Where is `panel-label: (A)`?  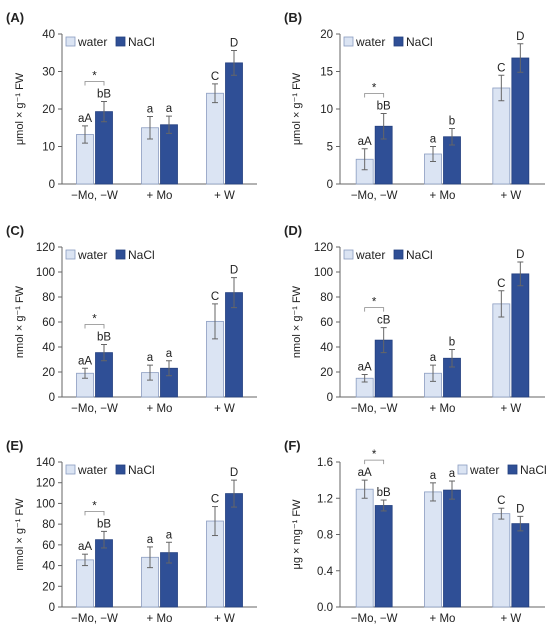 panel-label: (A) is located at coordinates (15, 17).